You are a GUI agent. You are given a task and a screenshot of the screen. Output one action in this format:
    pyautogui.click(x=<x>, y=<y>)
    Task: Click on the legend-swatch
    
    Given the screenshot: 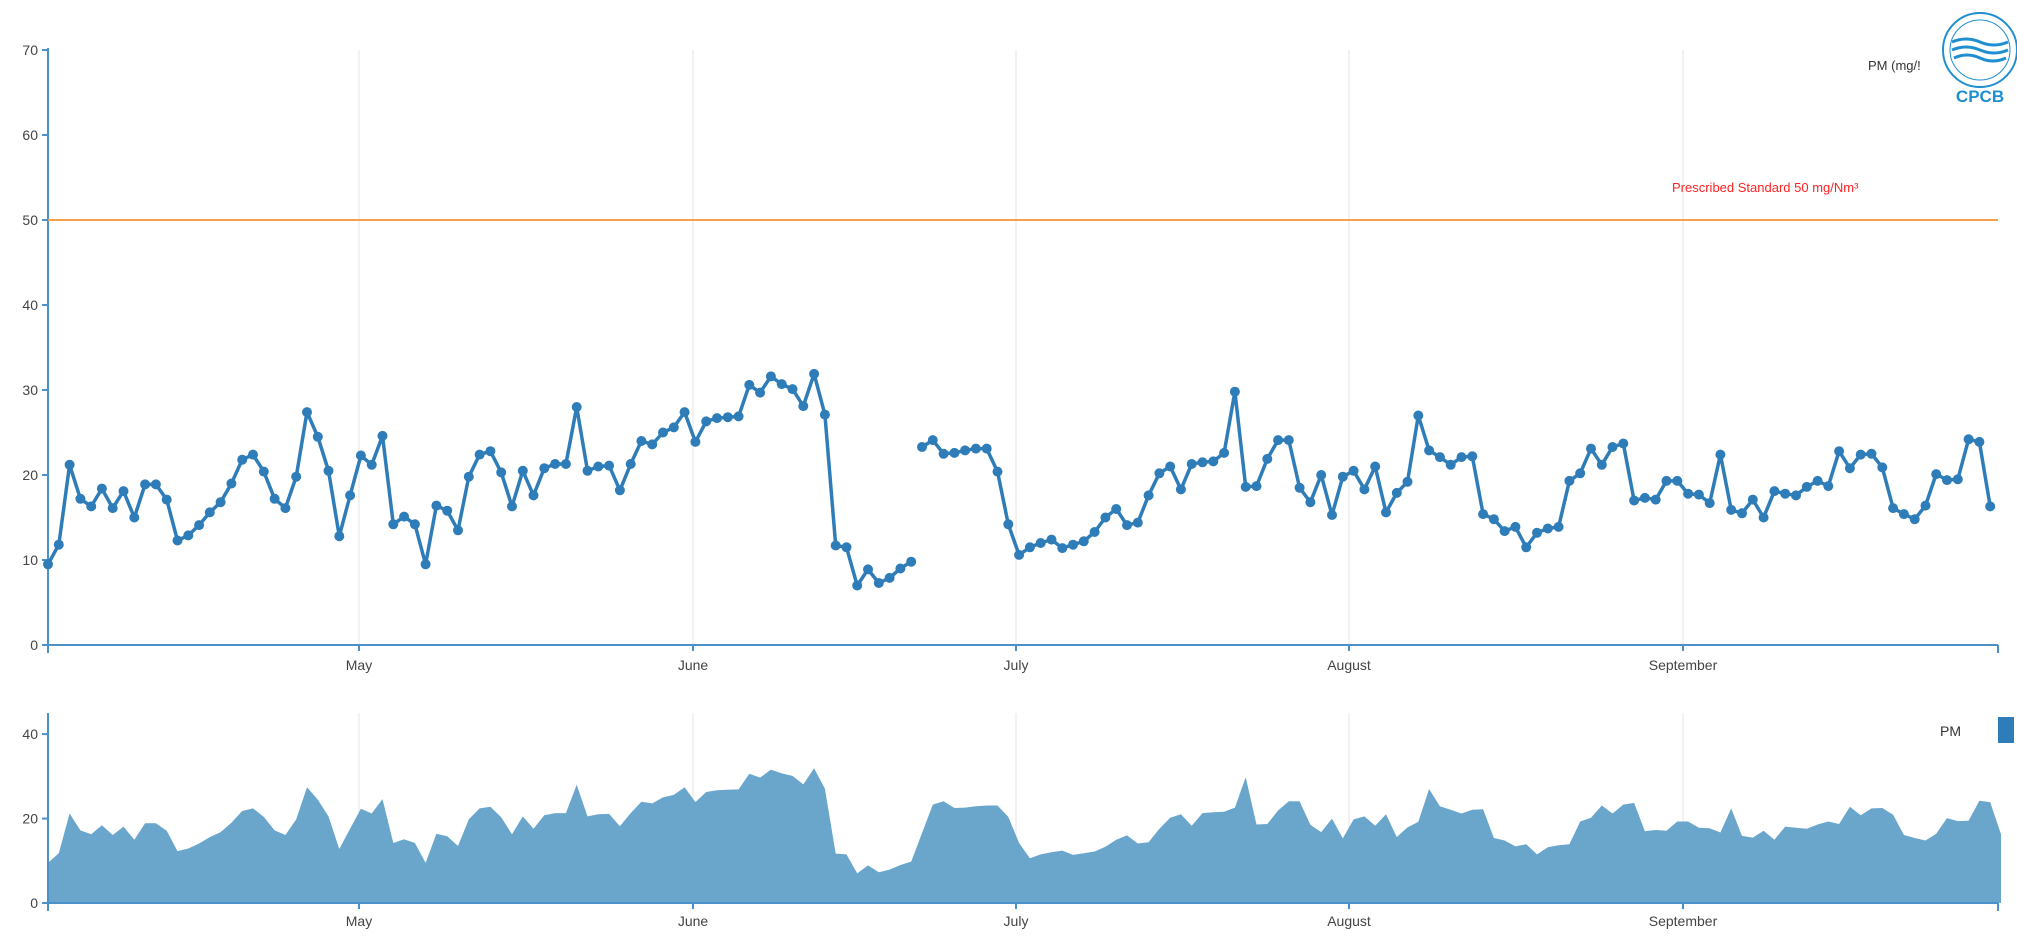 What is the action you would take?
    pyautogui.click(x=2006, y=730)
    